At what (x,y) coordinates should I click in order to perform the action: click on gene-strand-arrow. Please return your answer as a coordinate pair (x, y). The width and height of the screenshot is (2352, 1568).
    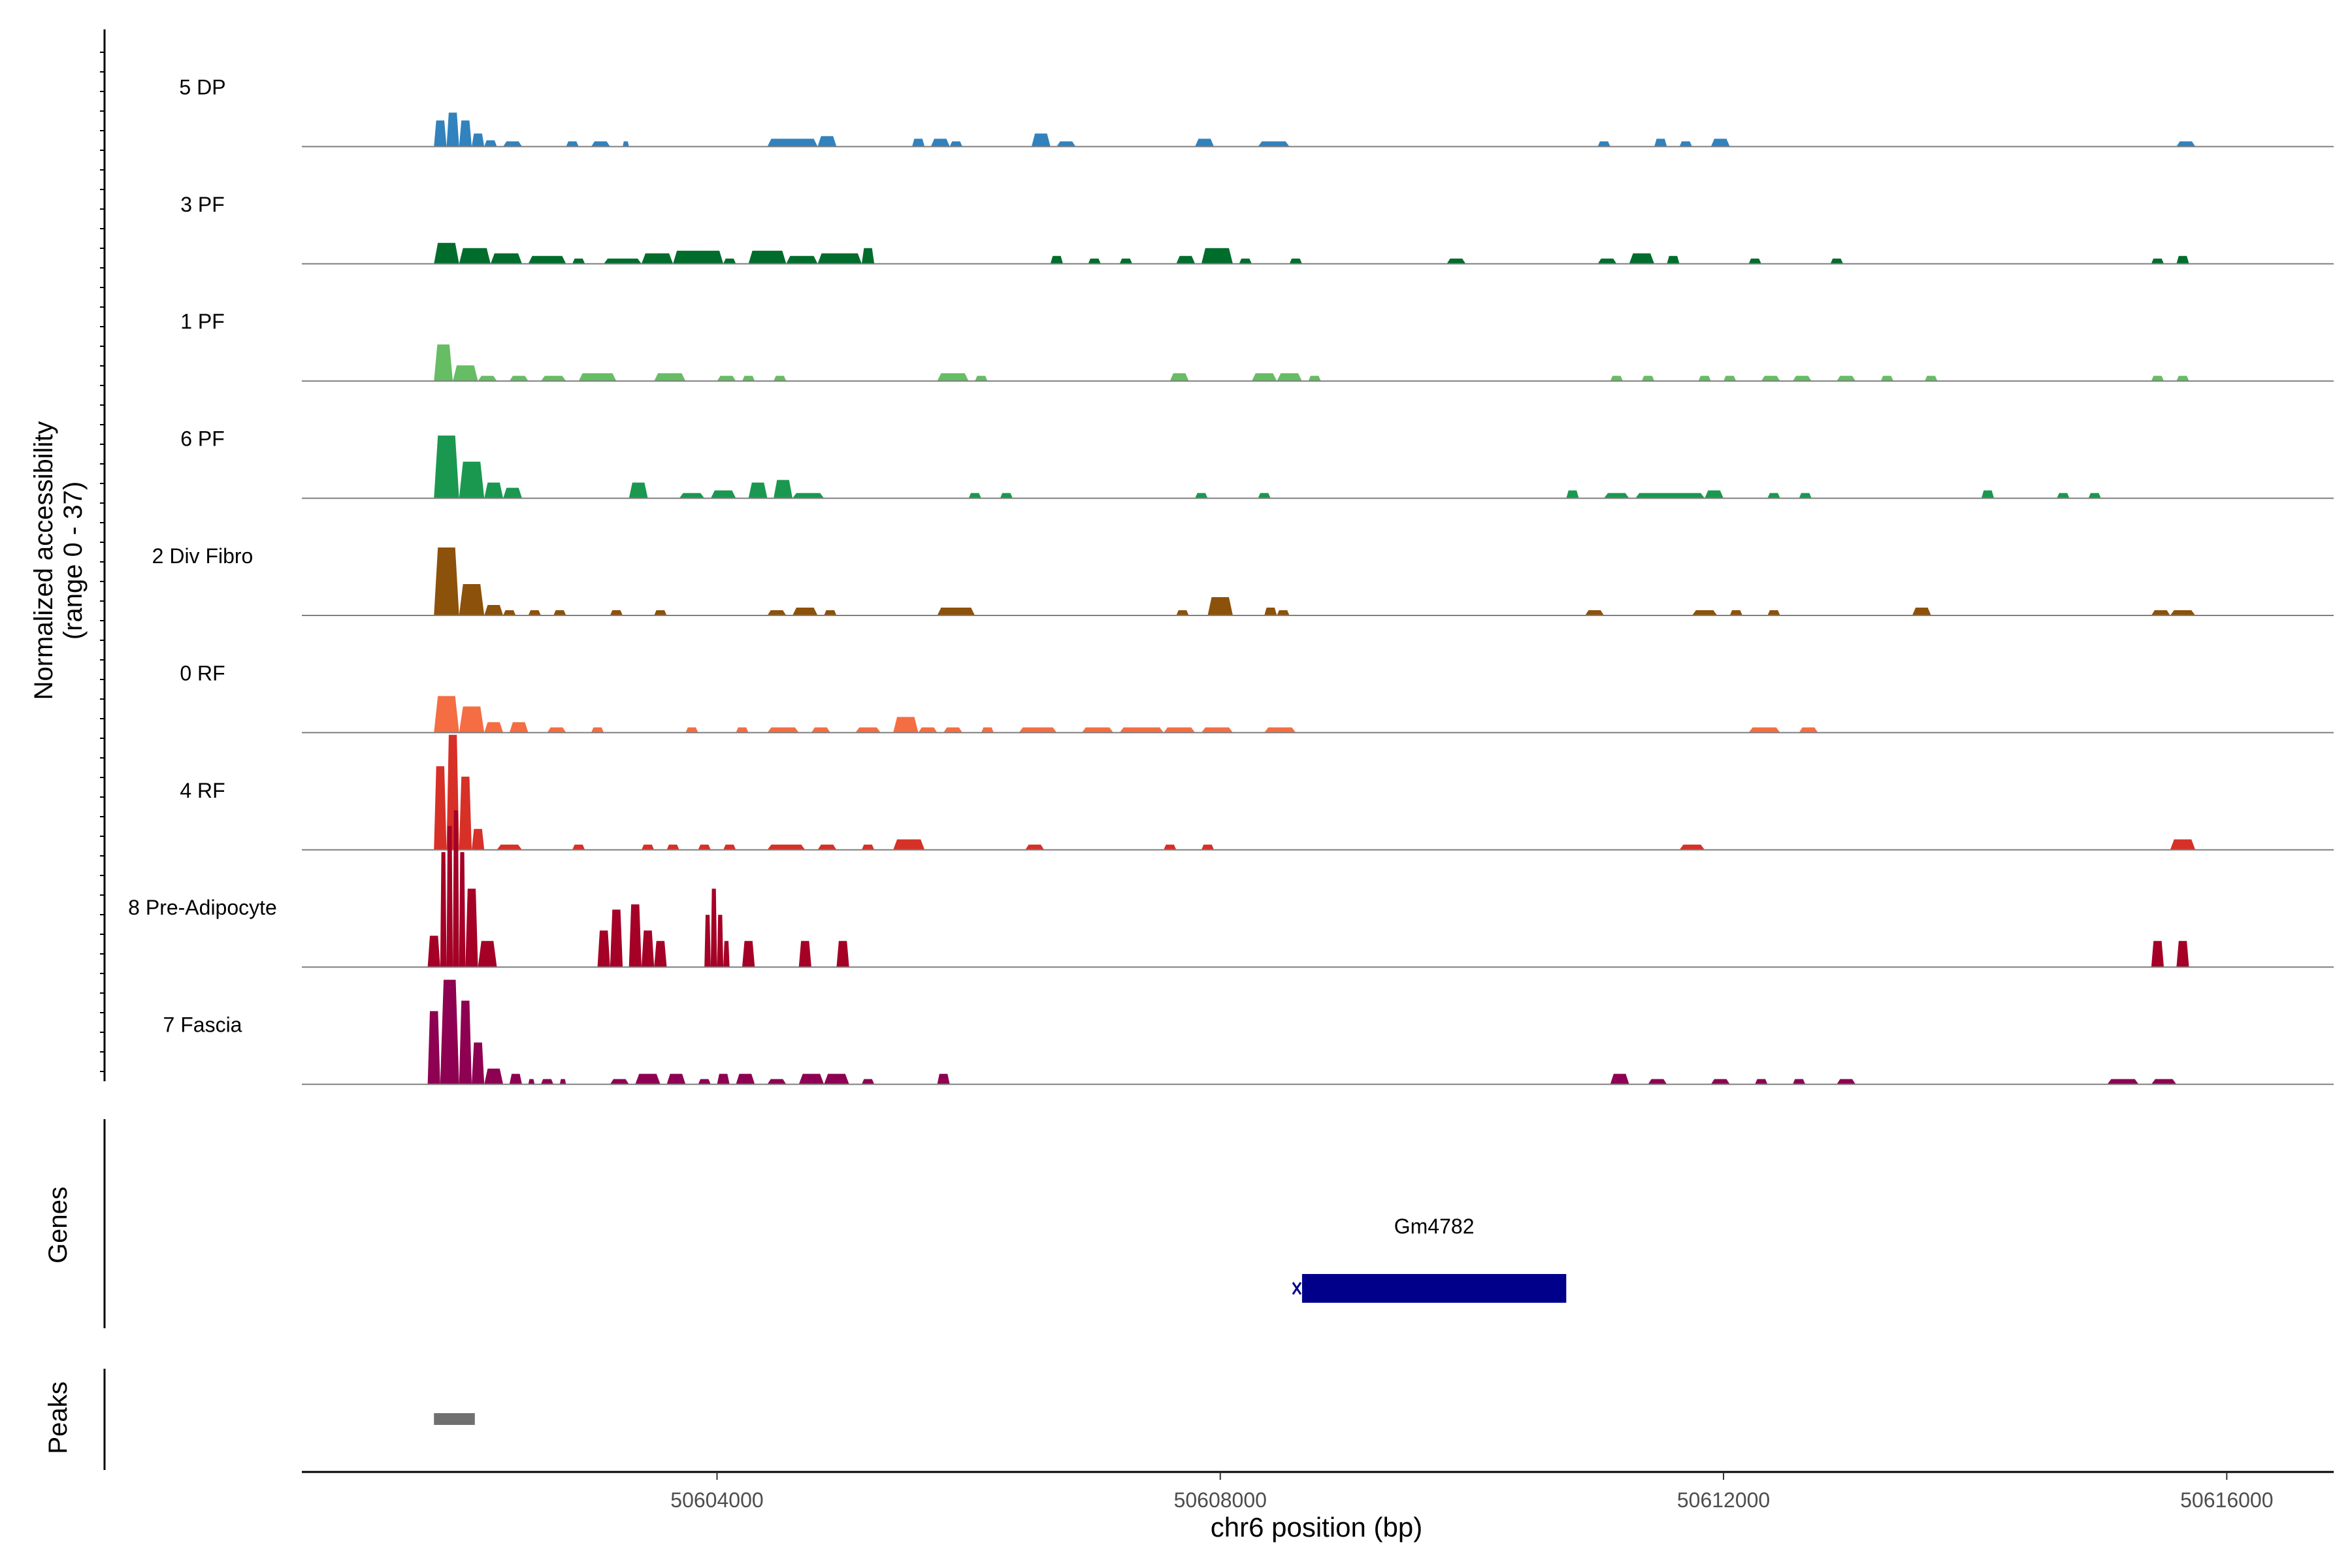
    Looking at the image, I should click on (1297, 1288).